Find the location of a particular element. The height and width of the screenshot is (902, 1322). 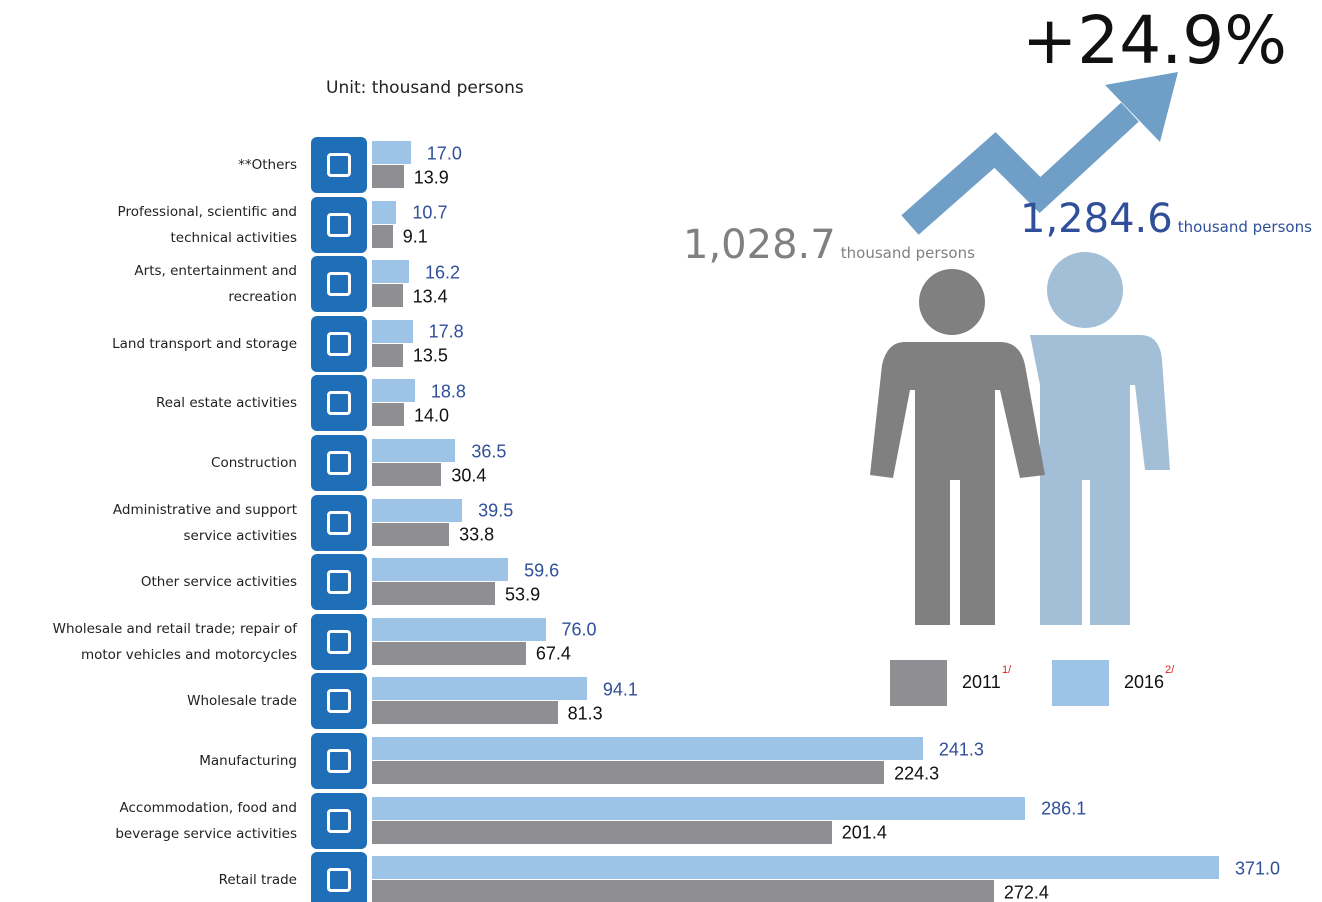

category-label: Wholesale trade is located at coordinates (242, 701).